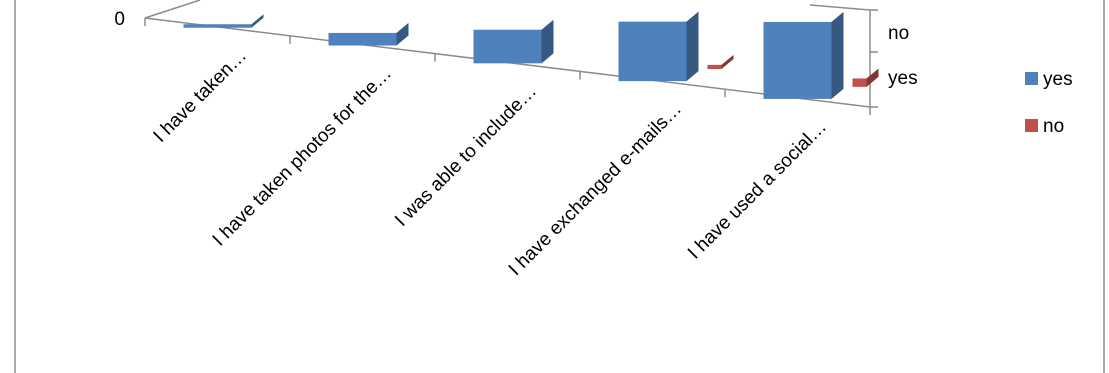 This screenshot has height=373, width=1109. I want to click on depth-top-edge, so click(840, 7).